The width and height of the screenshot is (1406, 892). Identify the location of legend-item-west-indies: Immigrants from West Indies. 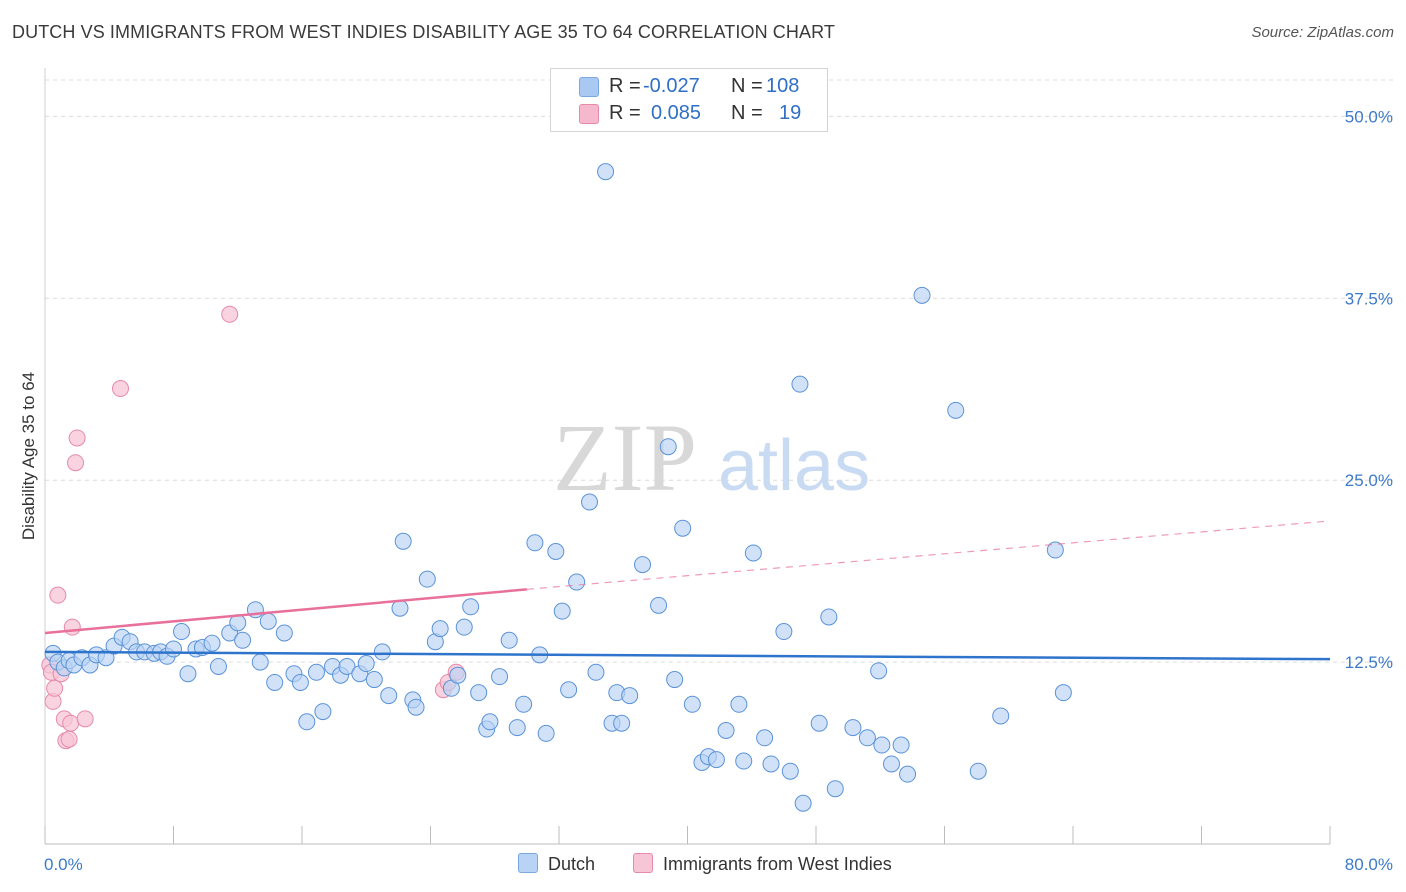
(762, 864).